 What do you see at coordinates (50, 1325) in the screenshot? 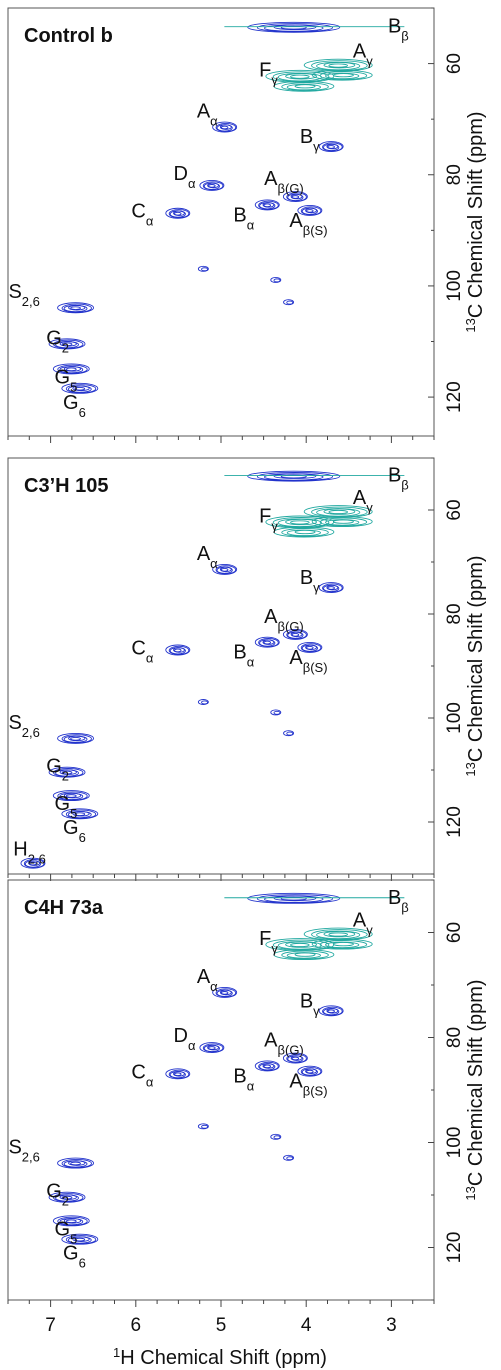
I see `x-tick-label: 7` at bounding box center [50, 1325].